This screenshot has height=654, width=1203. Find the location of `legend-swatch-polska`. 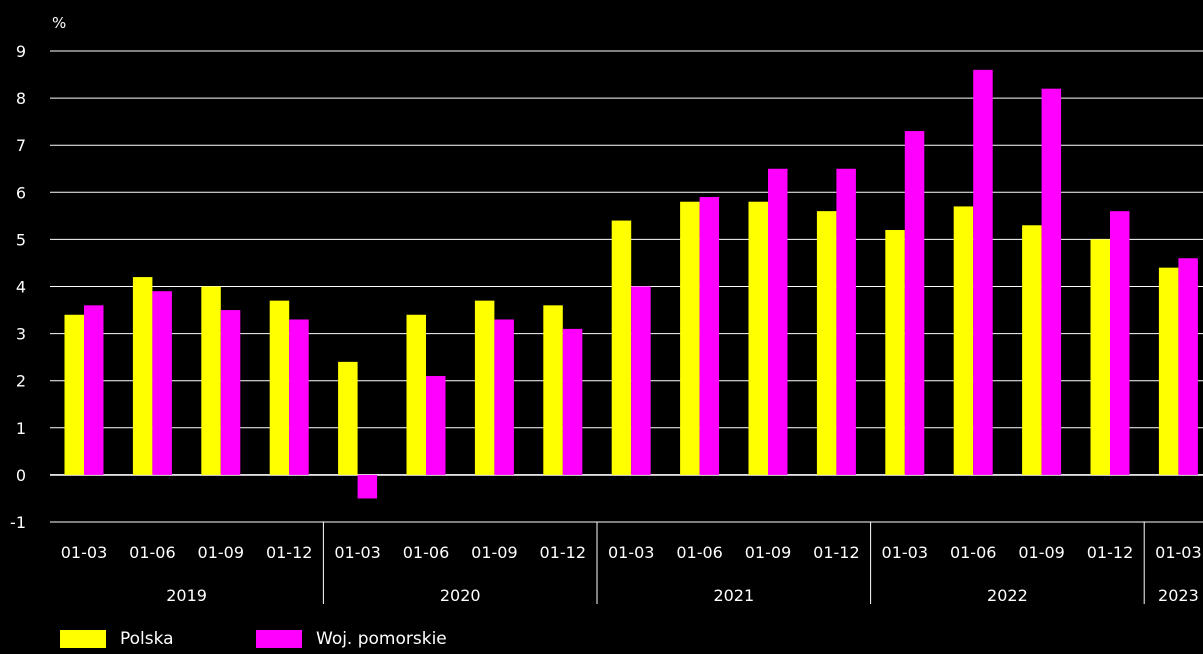

legend-swatch-polska is located at coordinates (83, 639).